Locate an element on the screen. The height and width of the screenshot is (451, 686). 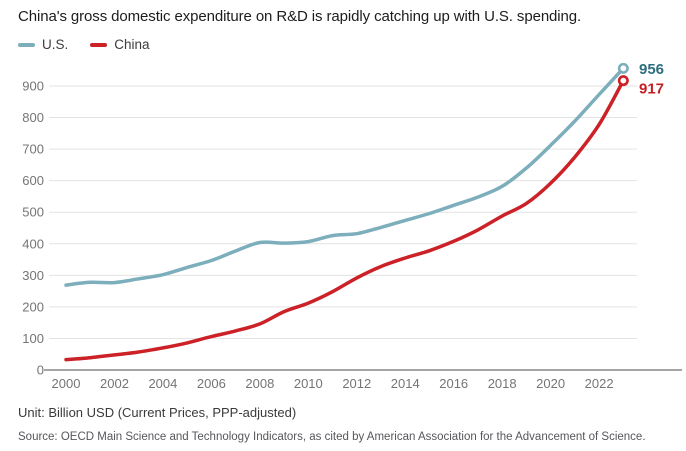
legend-item-us: U.S. is located at coordinates (43, 44).